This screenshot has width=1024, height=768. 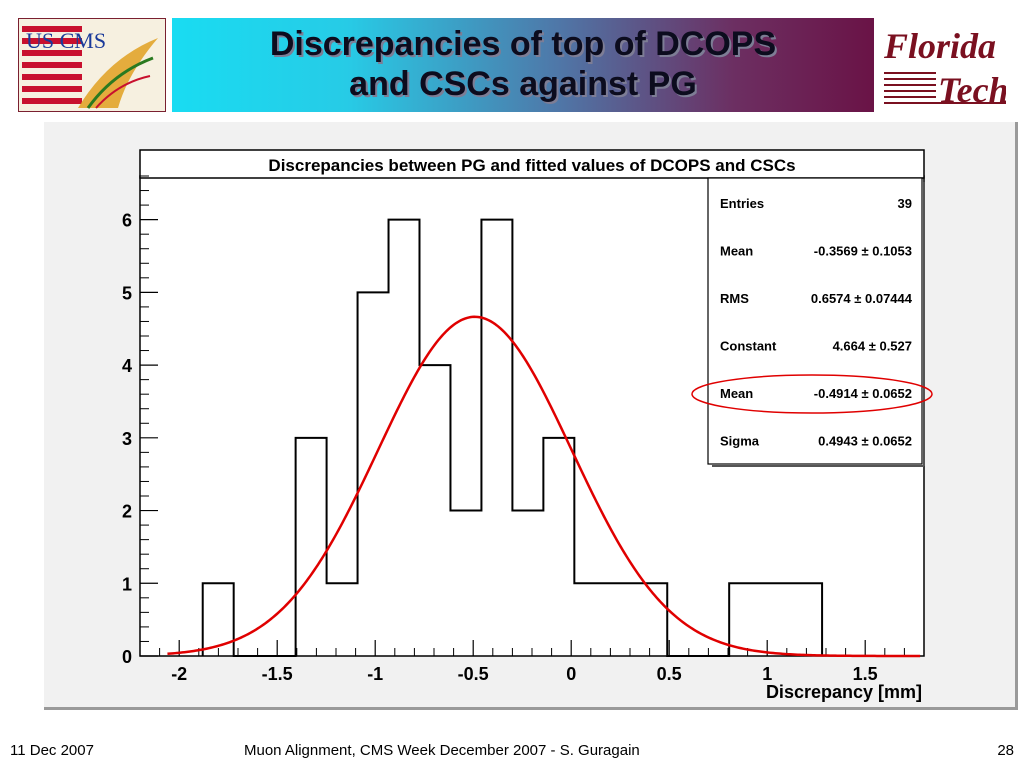 I want to click on y-tick-label: 6, so click(x=127, y=221).